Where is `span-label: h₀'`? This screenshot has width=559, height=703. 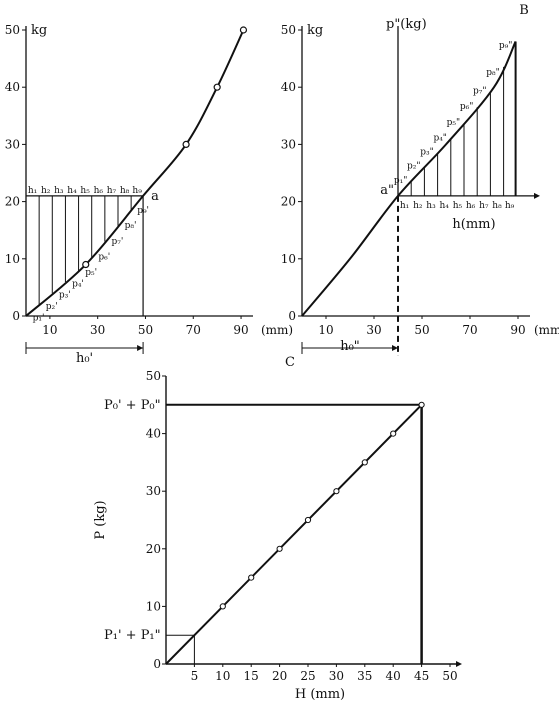 span-label: h₀' is located at coordinates (84, 358).